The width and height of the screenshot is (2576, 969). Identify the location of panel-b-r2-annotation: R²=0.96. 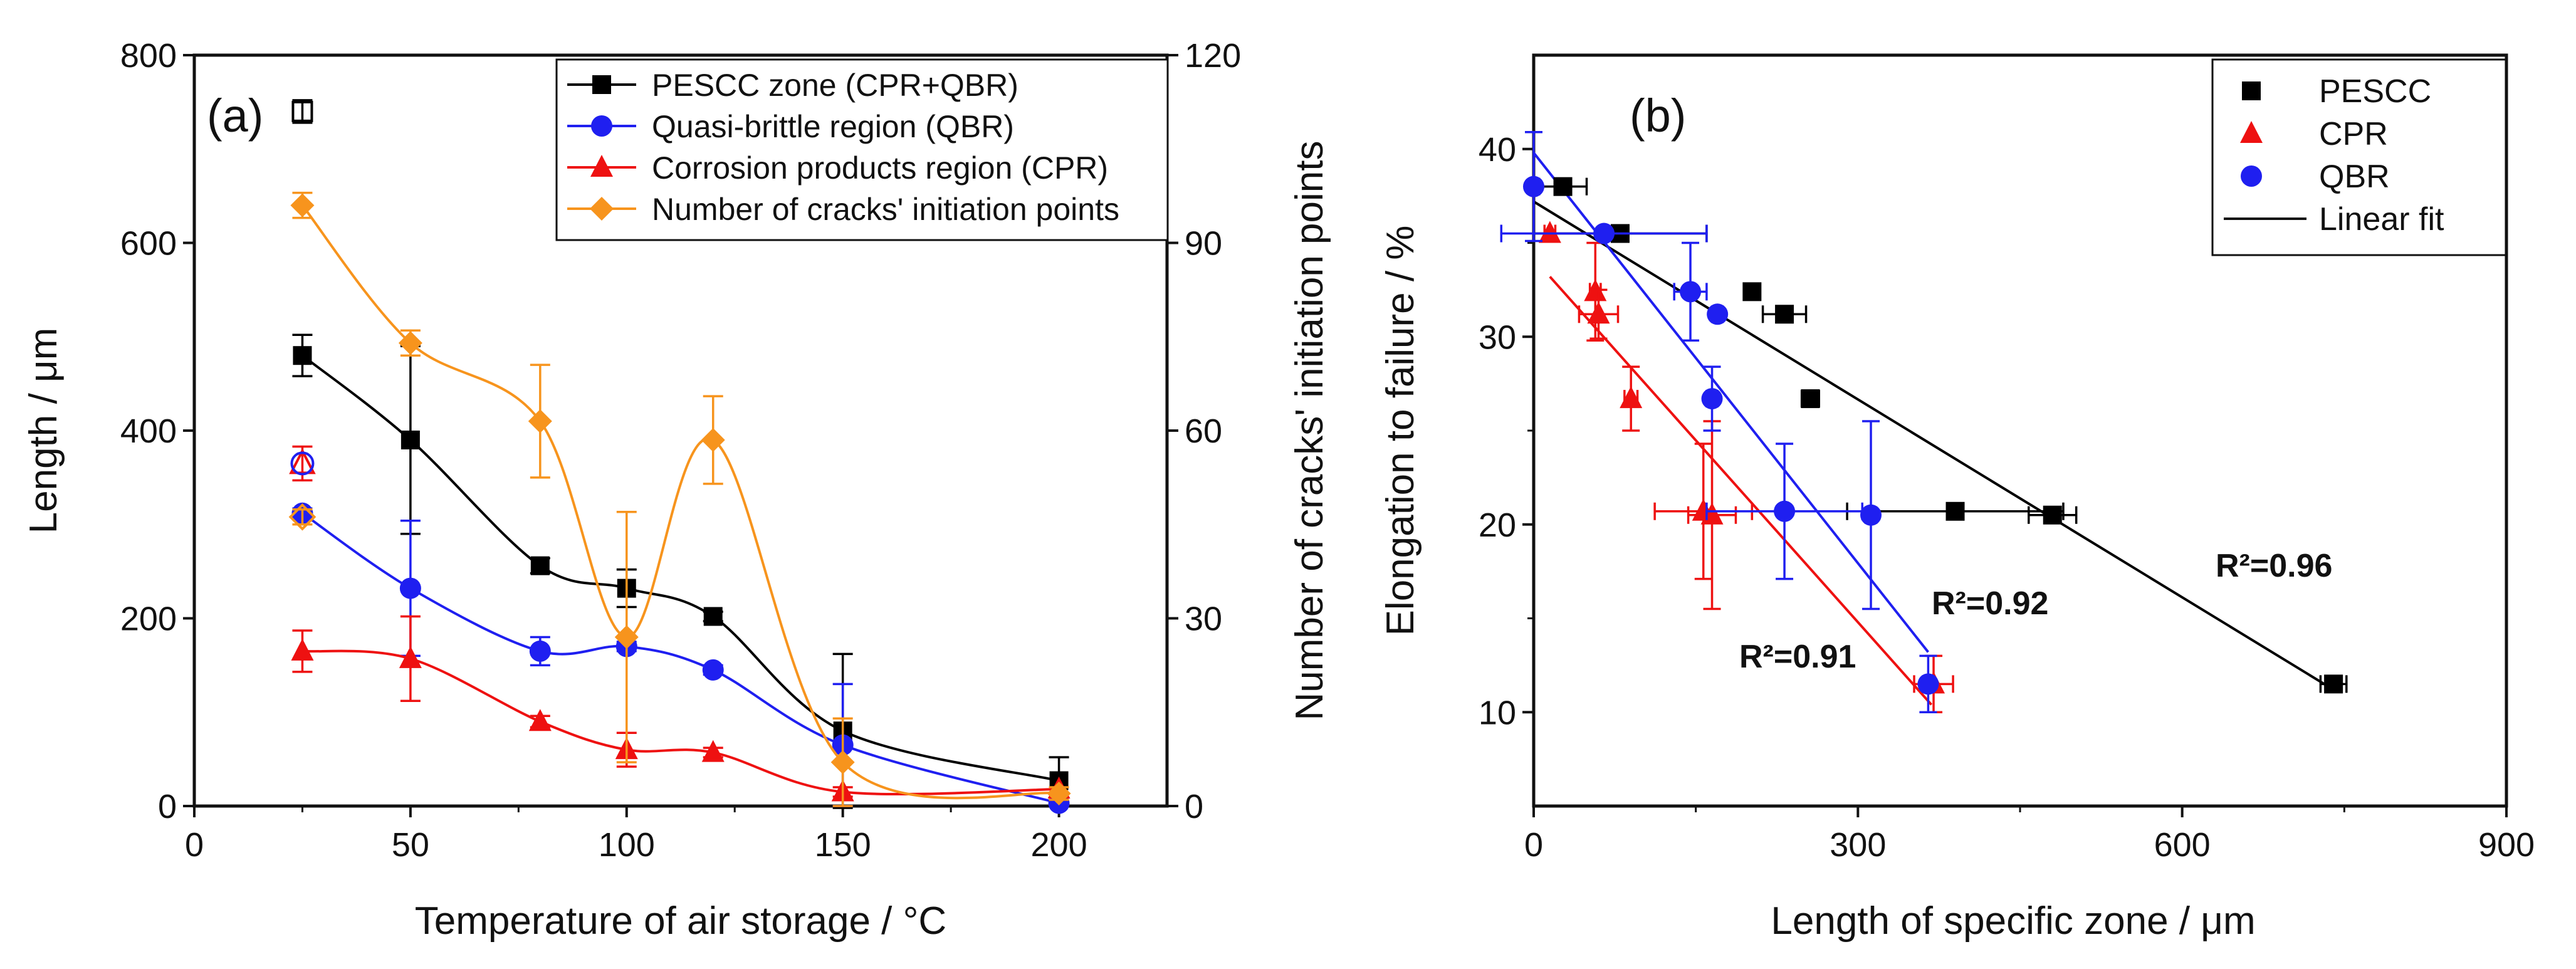
(2274, 566).